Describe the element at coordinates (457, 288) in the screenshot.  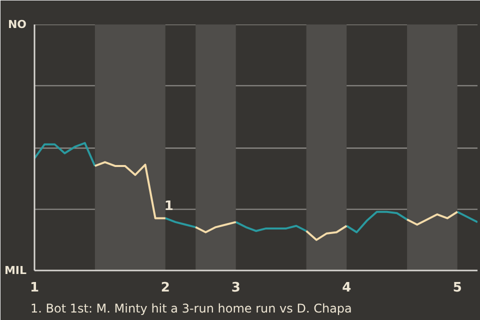
I see `x-tick-label: 5` at that location.